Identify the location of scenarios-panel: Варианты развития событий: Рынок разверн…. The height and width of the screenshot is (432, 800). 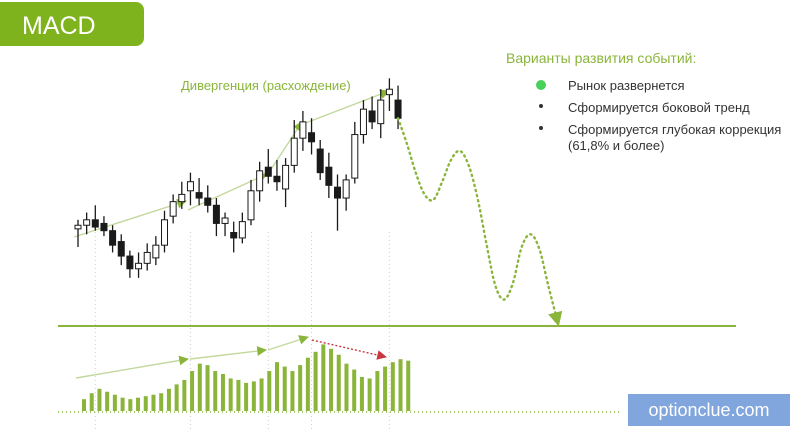
(651, 105).